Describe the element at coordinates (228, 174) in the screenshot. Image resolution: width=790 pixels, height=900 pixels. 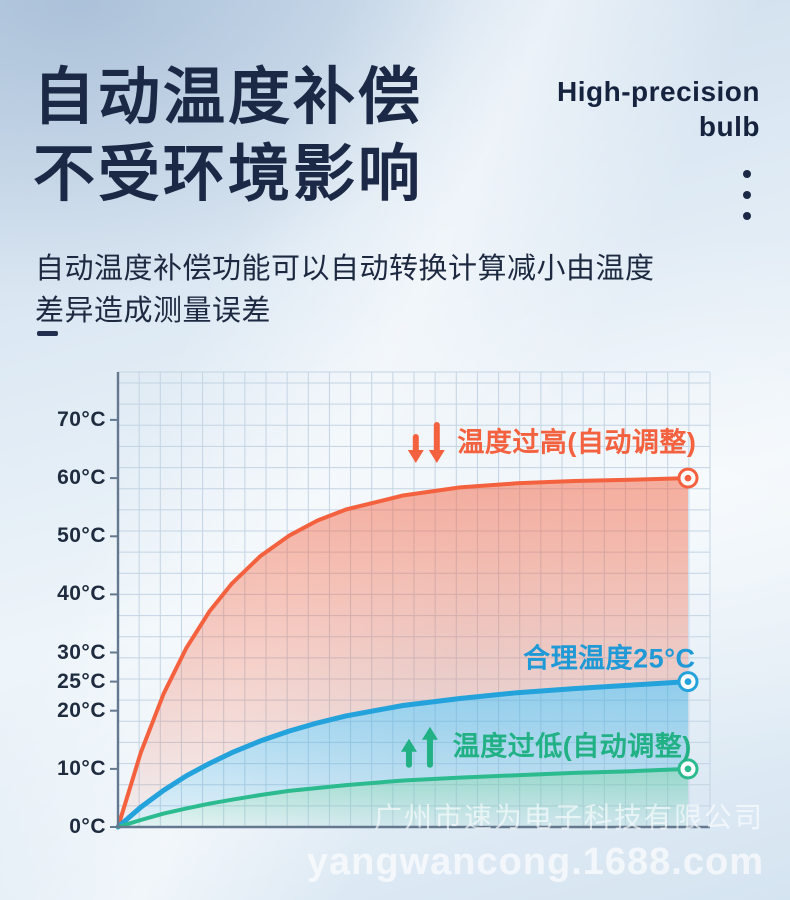
I see `title-line-2: 不受环境影响` at that location.